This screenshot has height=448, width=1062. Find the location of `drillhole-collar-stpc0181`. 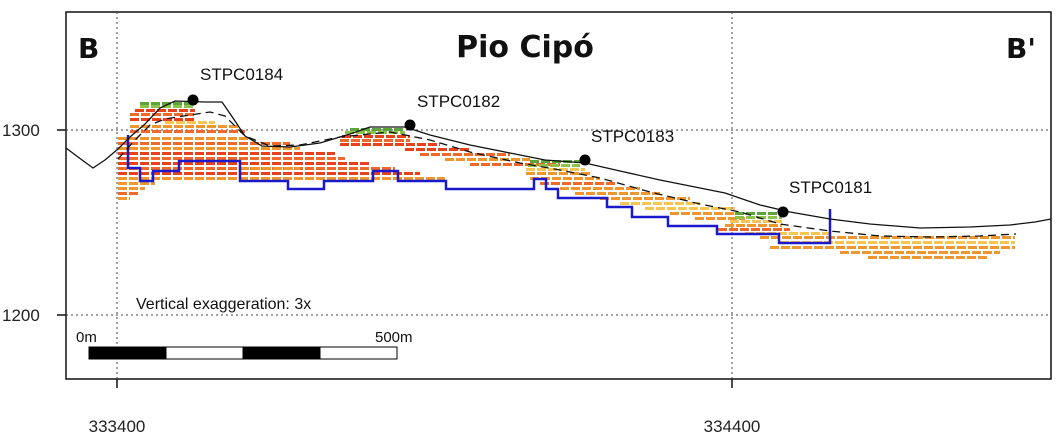

drillhole-collar-stpc0181 is located at coordinates (783, 212).